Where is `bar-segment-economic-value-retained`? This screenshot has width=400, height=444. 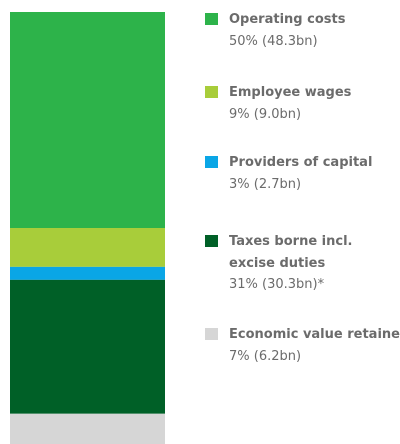
bar-segment-economic-value-retained is located at coordinates (87, 428).